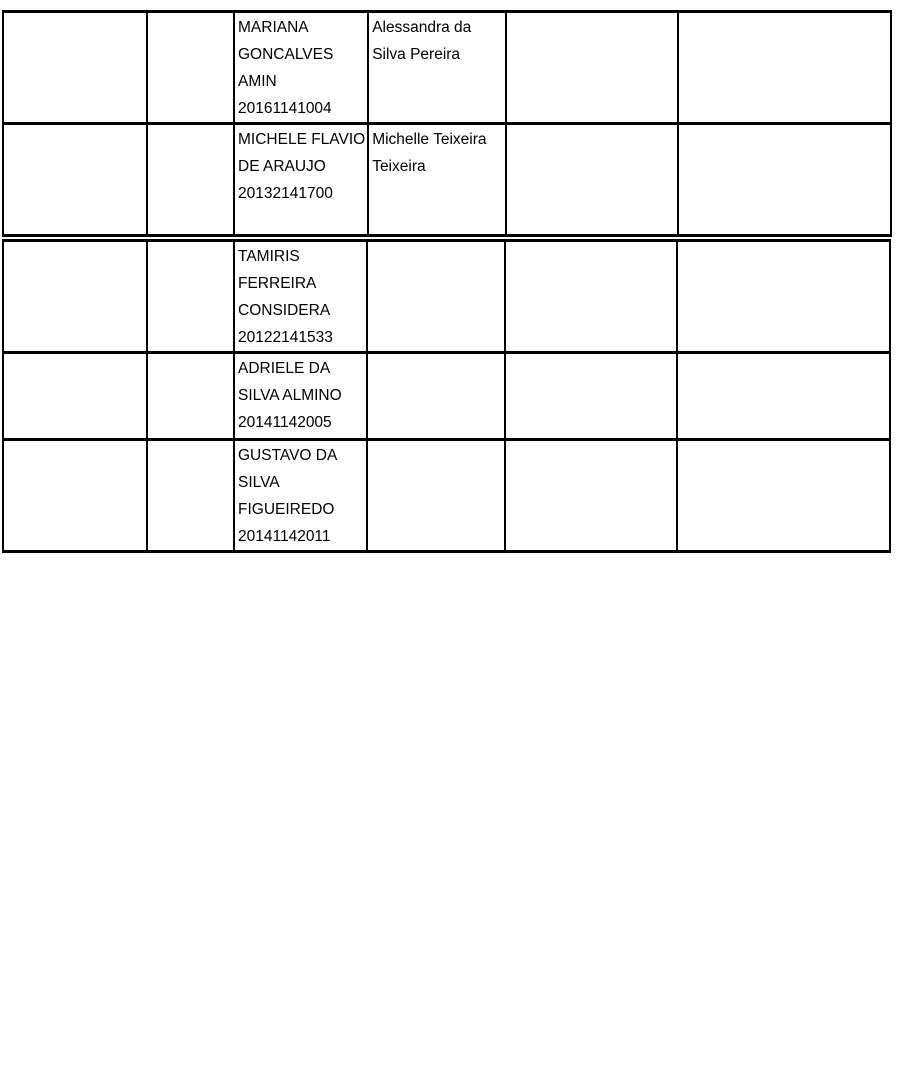 This screenshot has width=900, height=1080. I want to click on cell-text-line: TAMIRIS, so click(269, 256).